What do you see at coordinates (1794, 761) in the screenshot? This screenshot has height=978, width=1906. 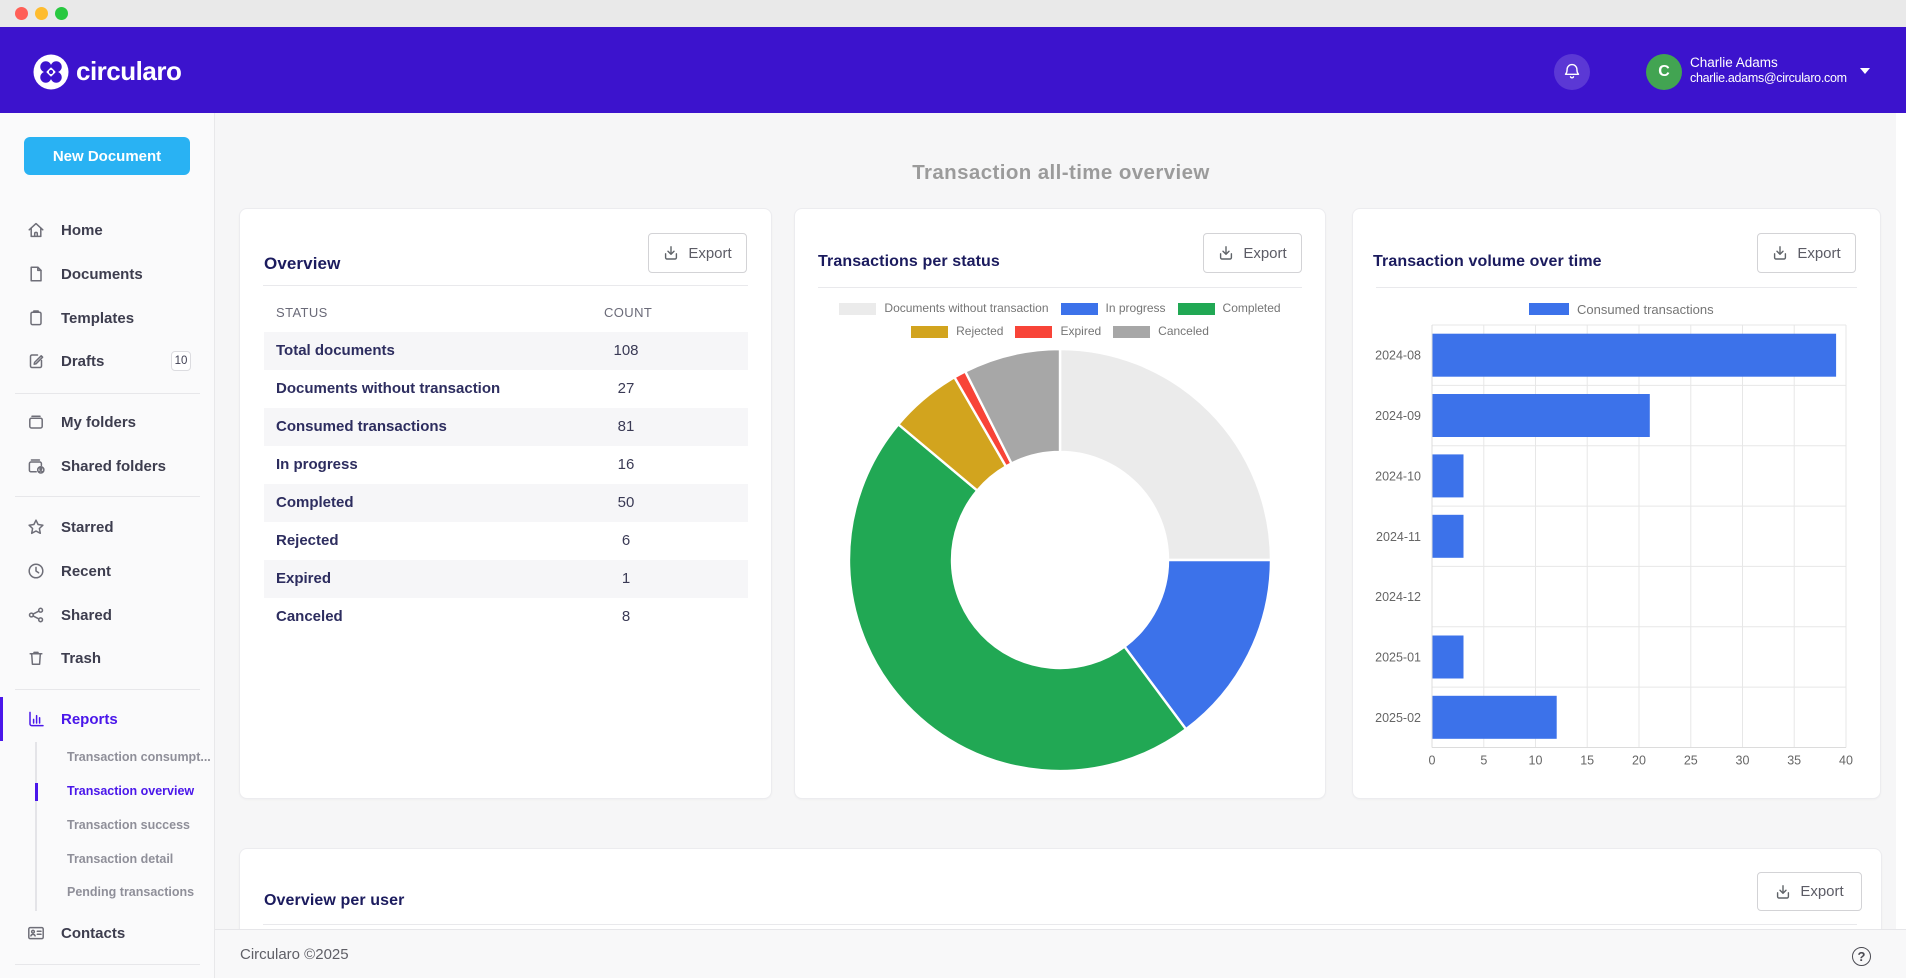 I see `svg-text: 35` at bounding box center [1794, 761].